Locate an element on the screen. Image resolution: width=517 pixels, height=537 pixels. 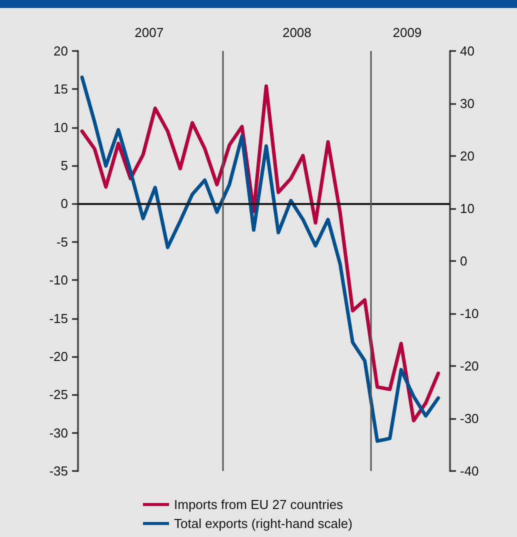
y2-tick-label: 0 is located at coordinates (464, 261).